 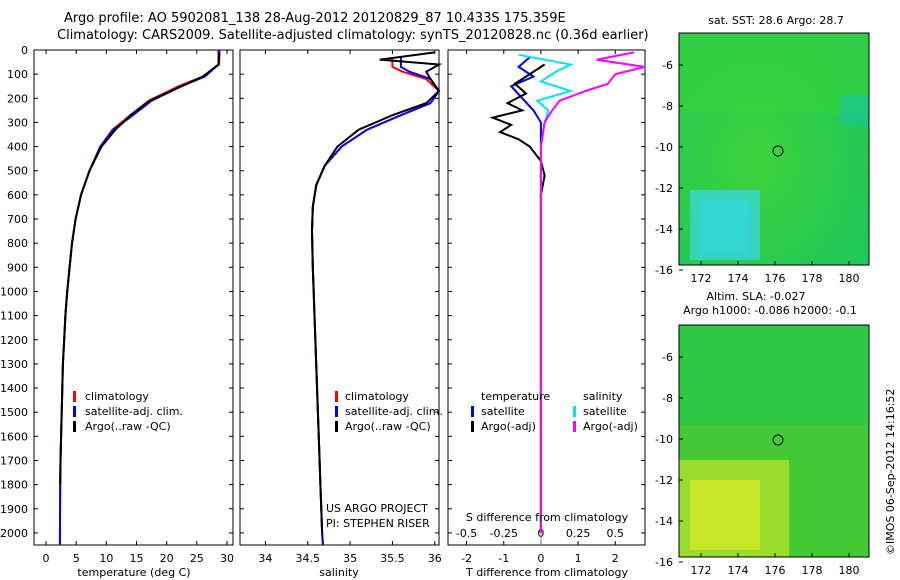 What do you see at coordinates (377, 508) in the screenshot?
I see `project-annotation: US ARGO PROJECT` at bounding box center [377, 508].